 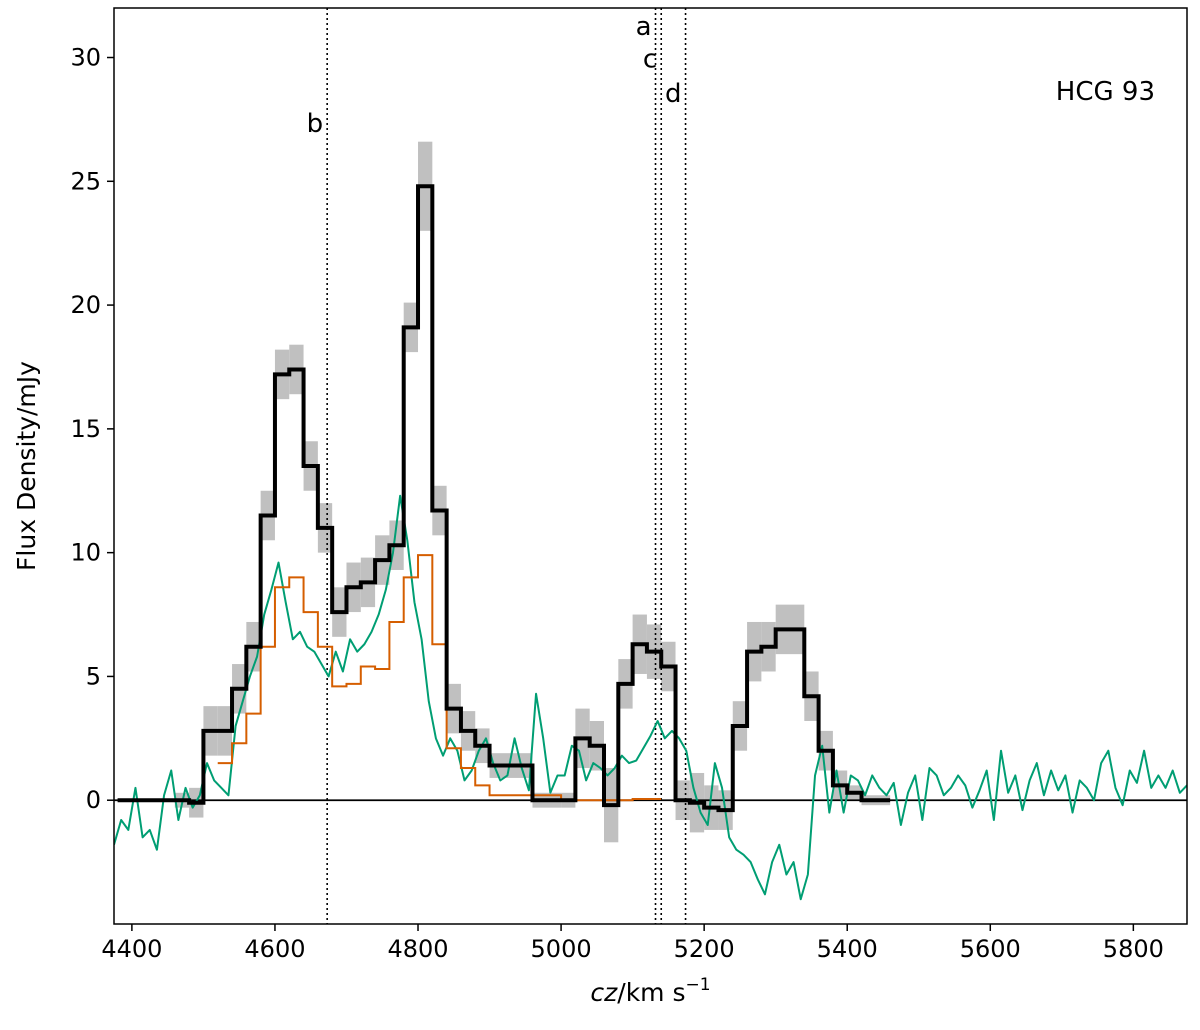 I want to click on x-tick-label: 5000, so click(x=561, y=949).